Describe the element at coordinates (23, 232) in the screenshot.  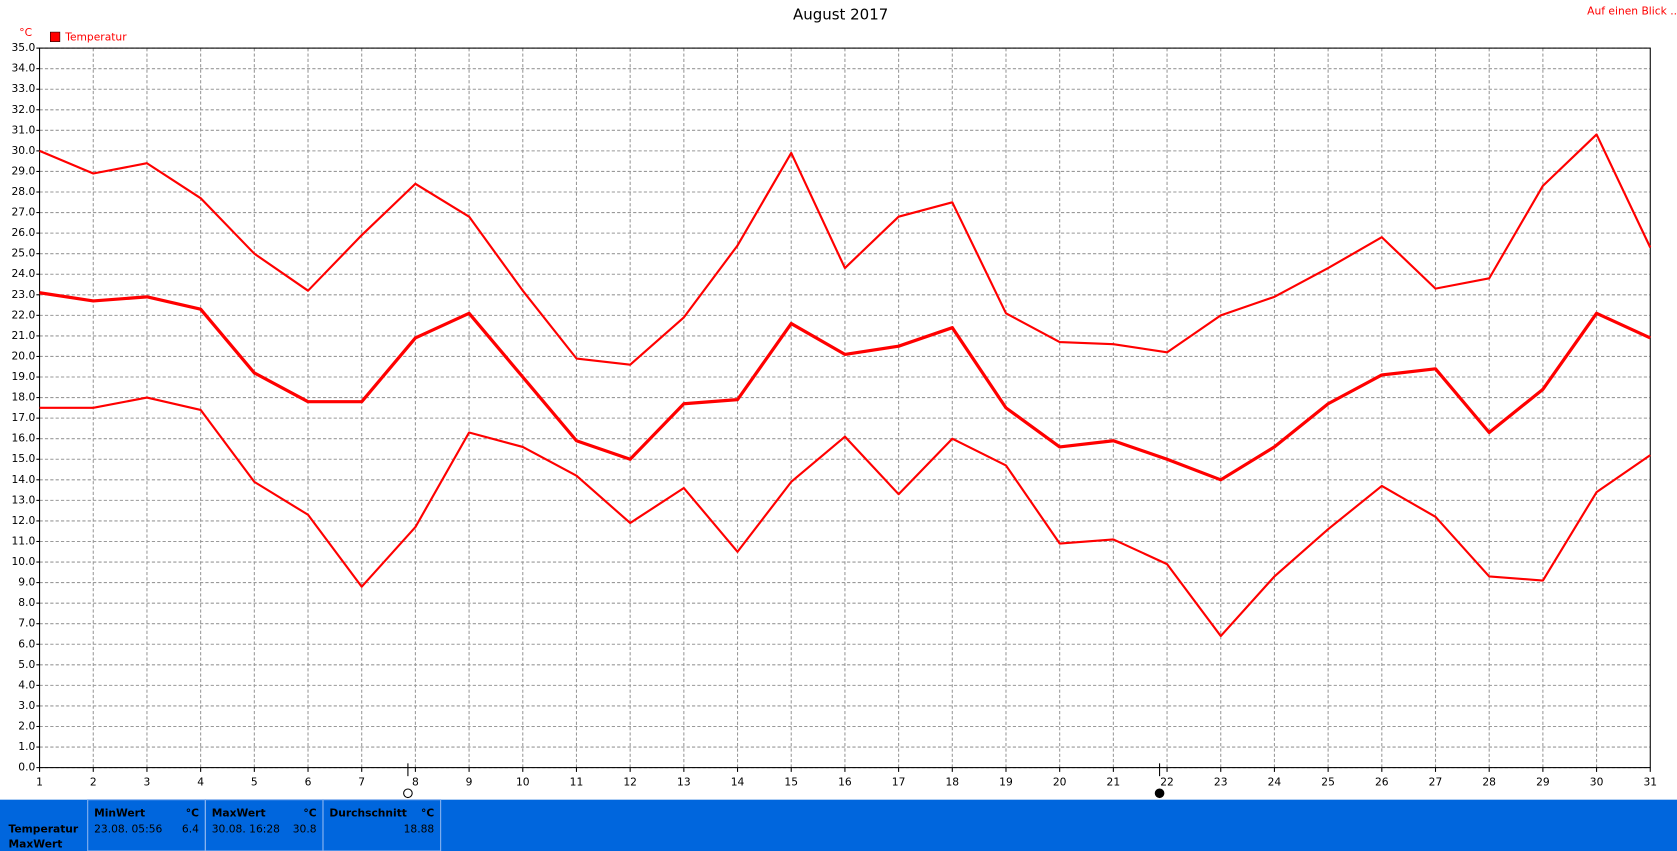
I see `y-tick-label: 26.0` at that location.